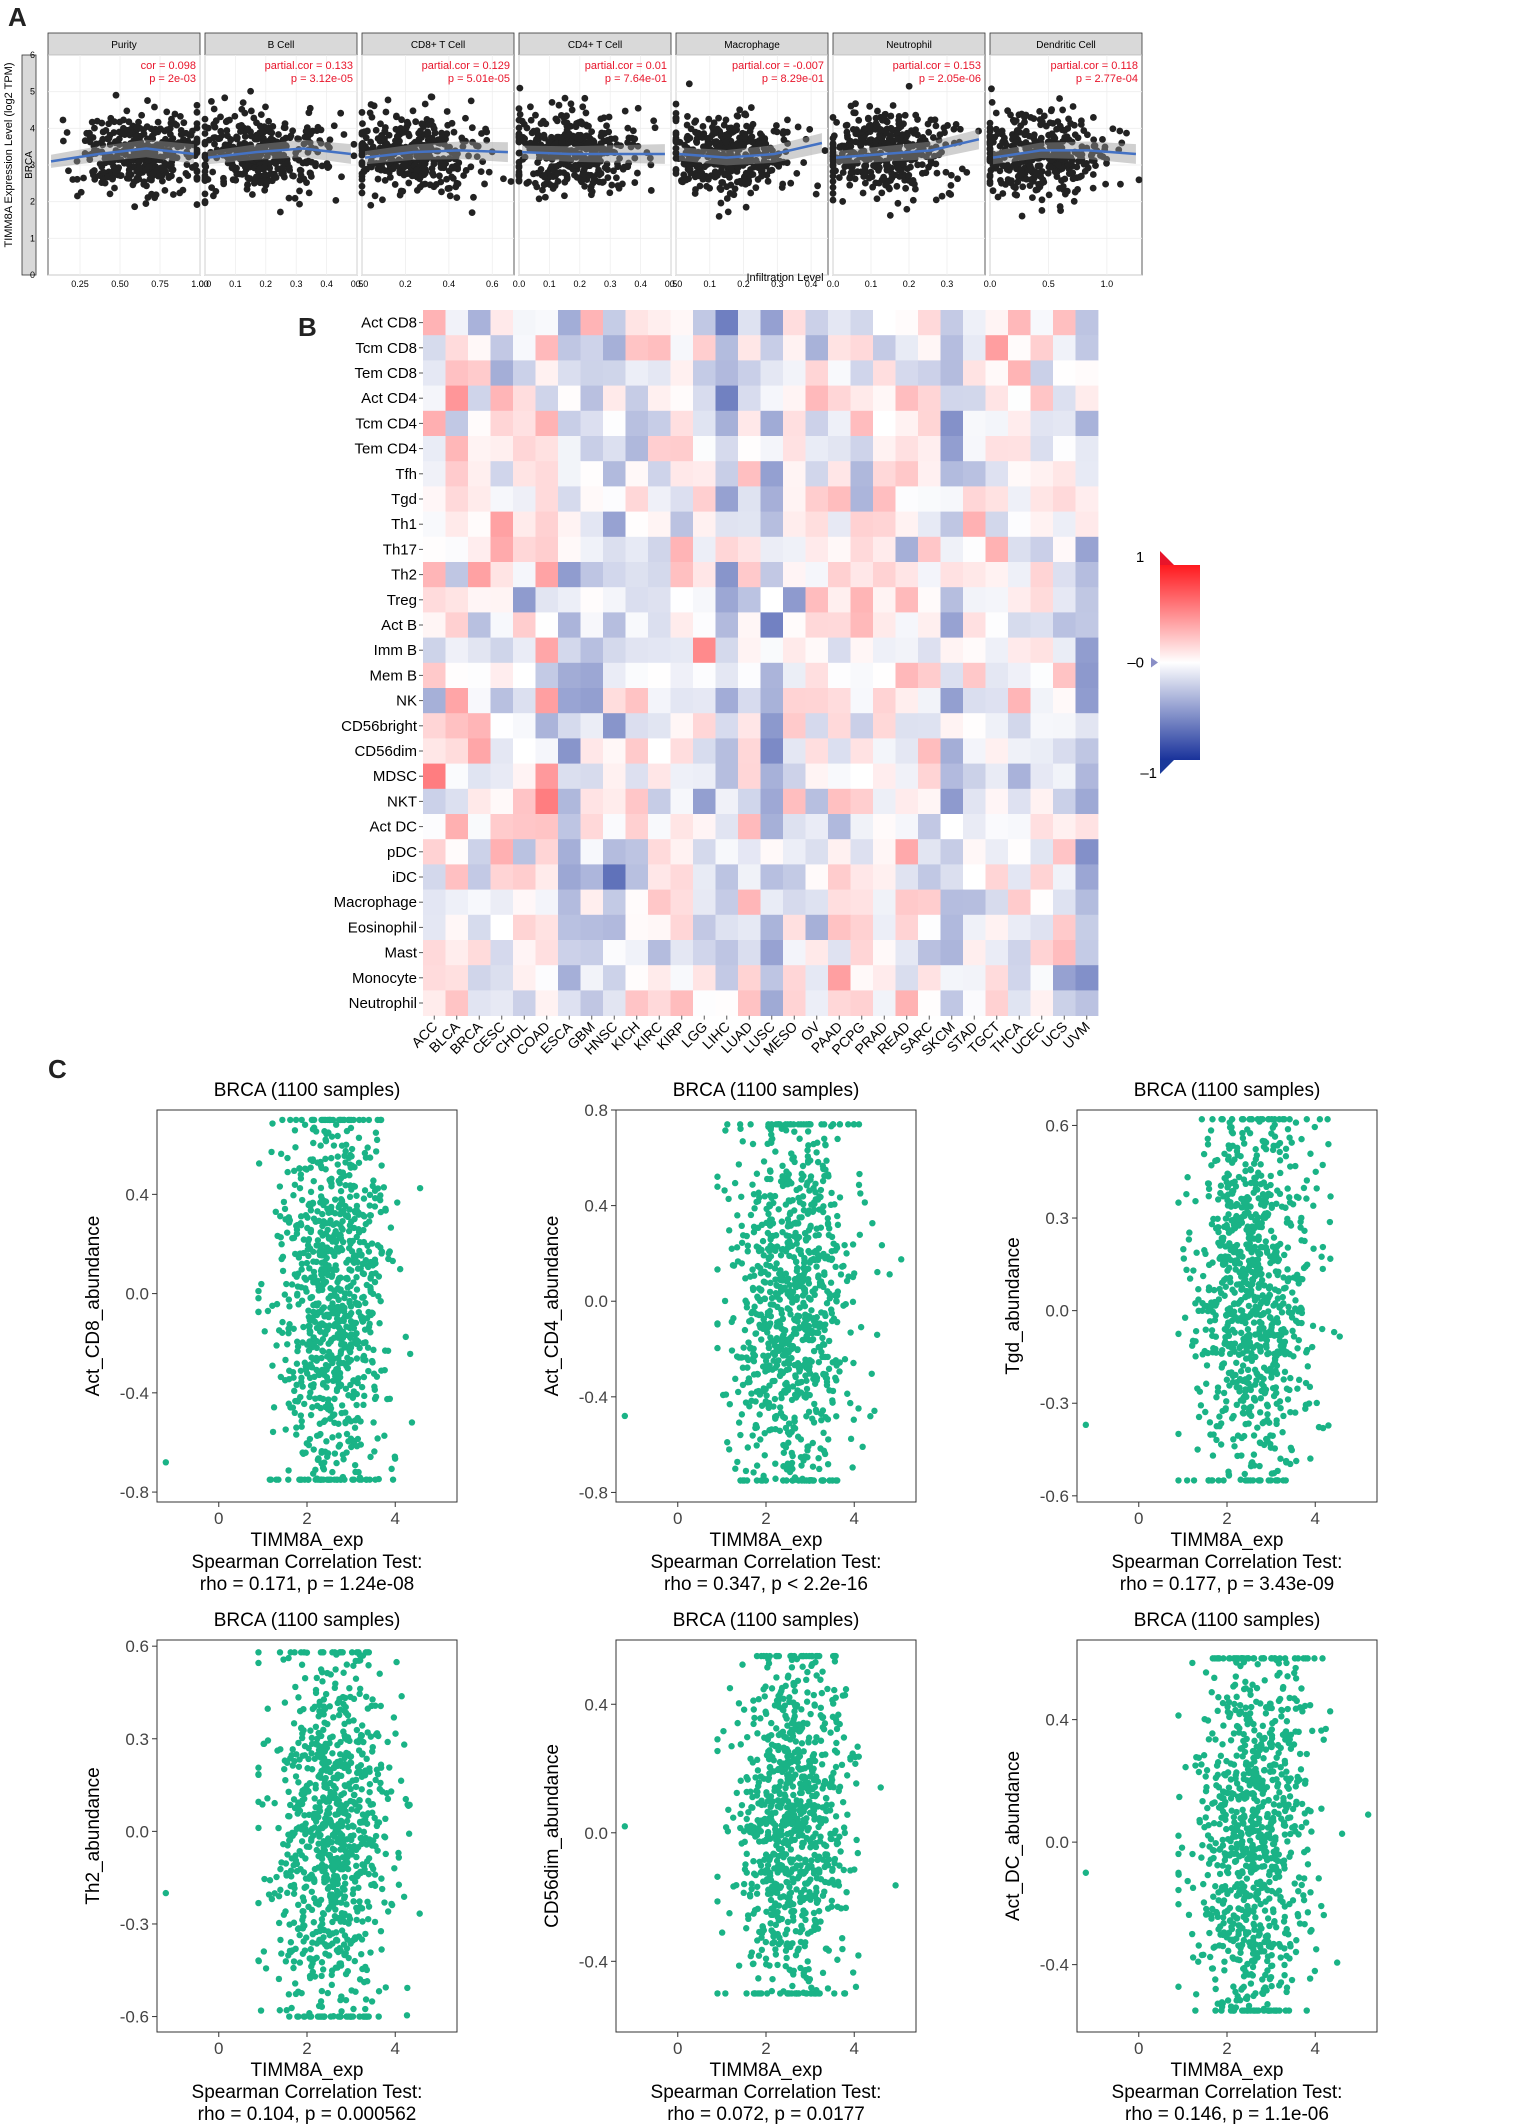  I want to click on facet-xtick-label: 1.0, so click(1107, 284).